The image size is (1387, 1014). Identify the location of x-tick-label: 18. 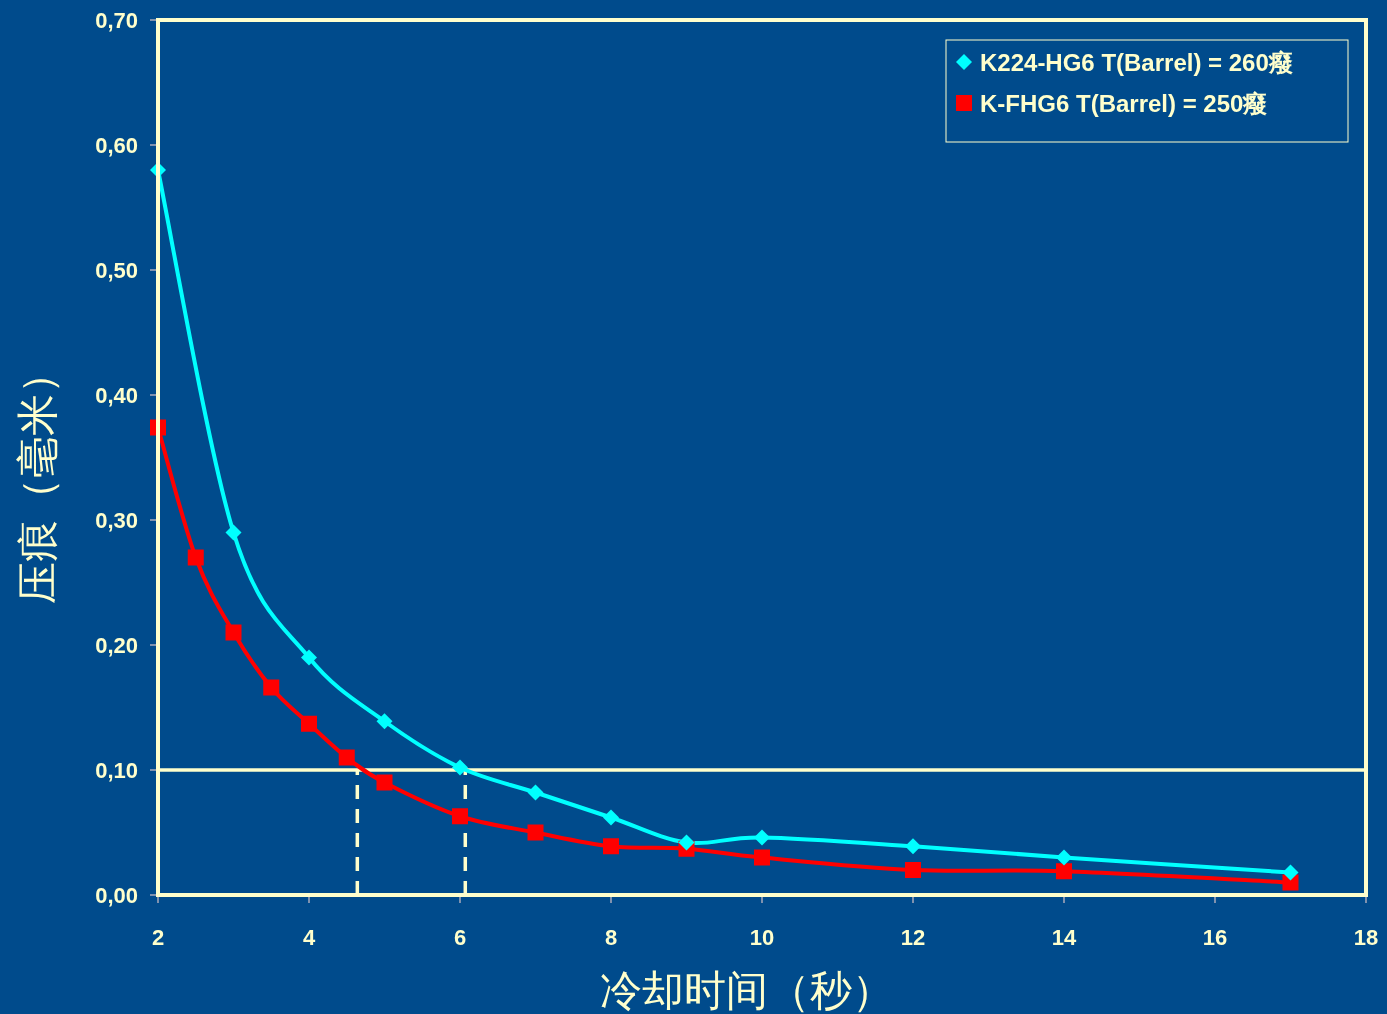
(1366, 937).